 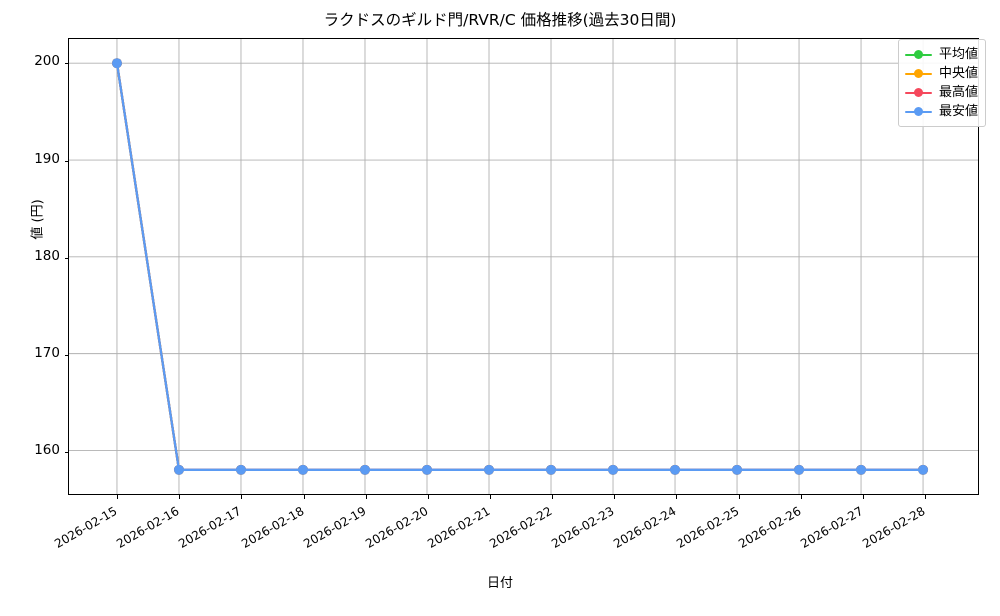 What do you see at coordinates (47, 255) in the screenshot?
I see `y-tick-label: 180` at bounding box center [47, 255].